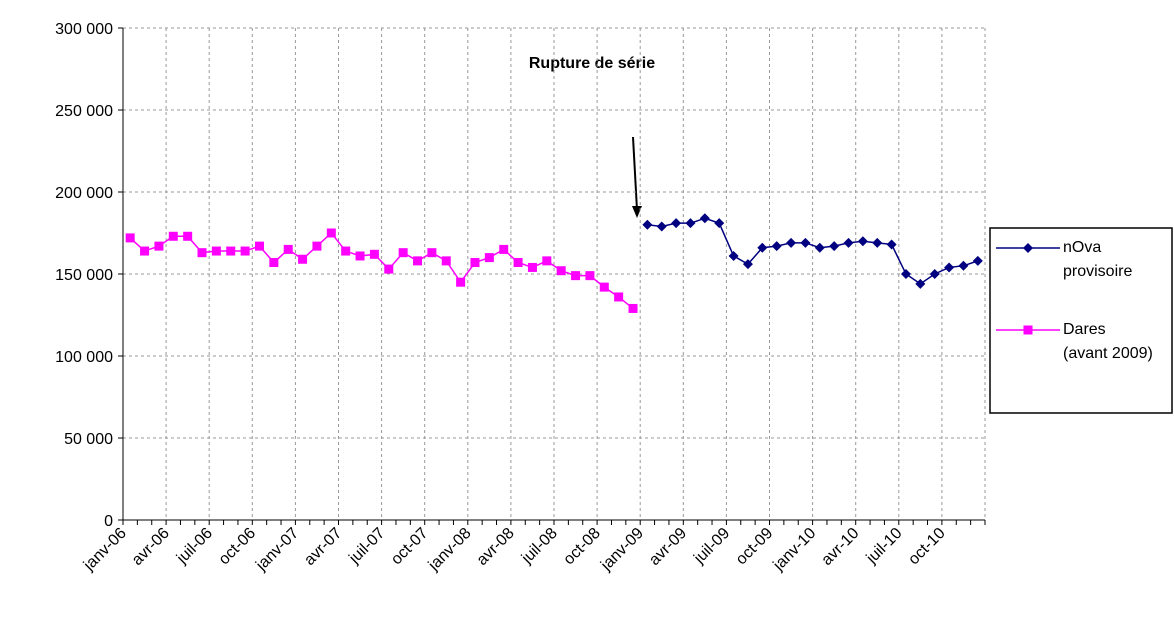  Describe the element at coordinates (668, 547) in the screenshot. I see `x-tick-label: avr-09` at that location.